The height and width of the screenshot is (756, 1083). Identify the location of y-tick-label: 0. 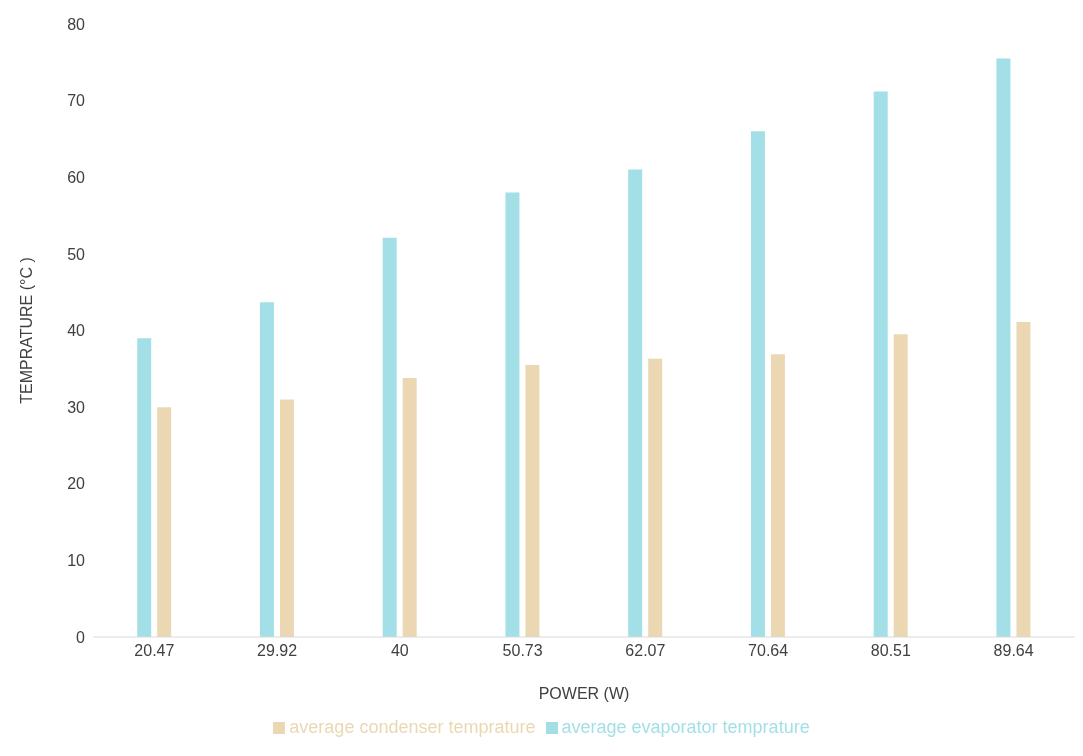
(81, 637).